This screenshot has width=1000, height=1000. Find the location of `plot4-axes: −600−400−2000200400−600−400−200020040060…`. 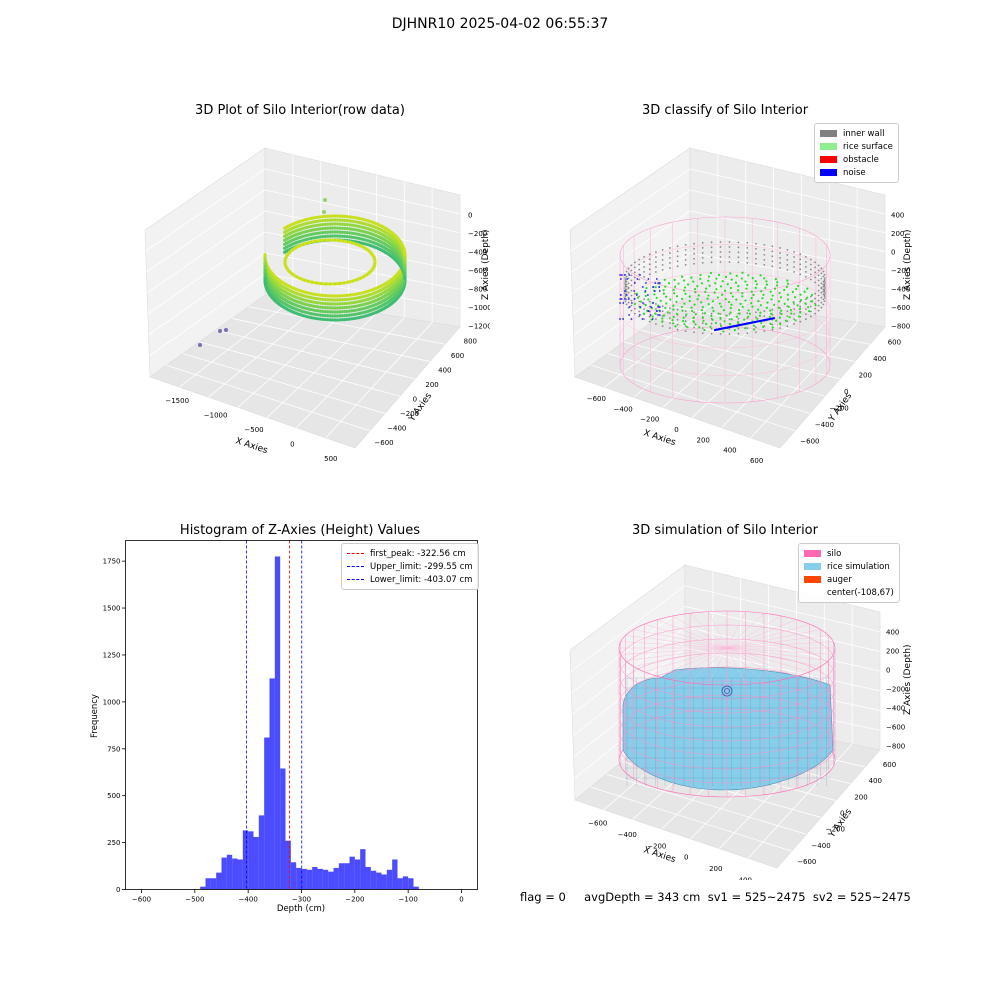

plot4-axes: −600−400−2000200400−600−400−200020040060… is located at coordinates (741, 722).